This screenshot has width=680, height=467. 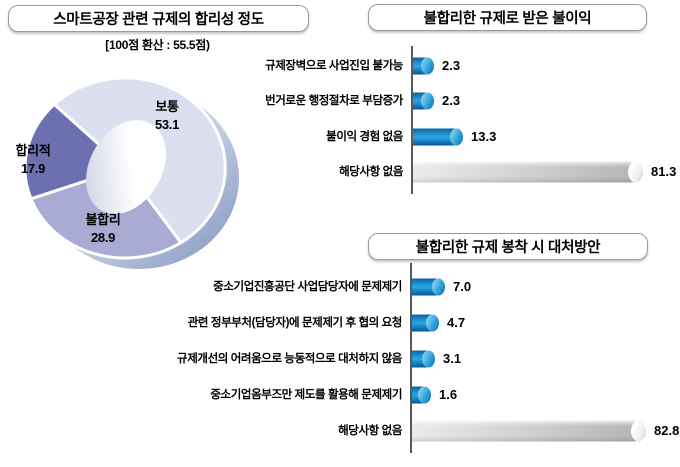 What do you see at coordinates (33, 150) in the screenshot?
I see `donut-label-rational-name: 합리적` at bounding box center [33, 150].